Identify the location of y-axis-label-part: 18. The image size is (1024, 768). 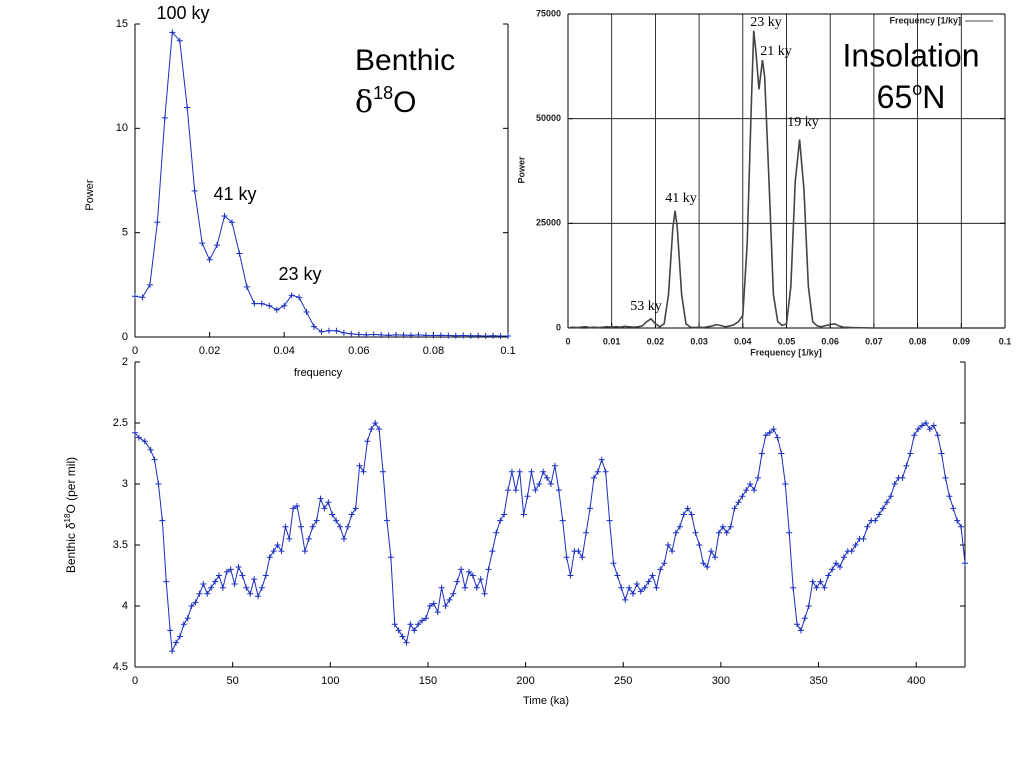
(67, 517).